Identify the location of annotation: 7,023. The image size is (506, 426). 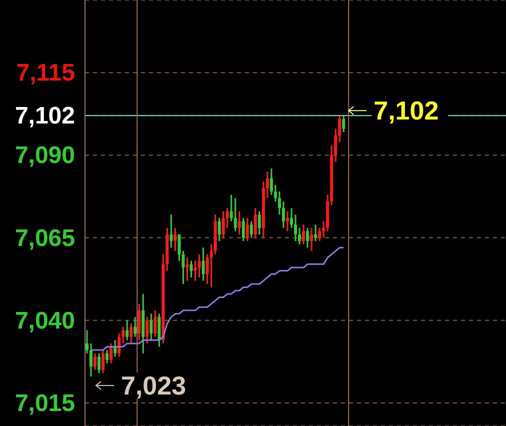
(153, 385).